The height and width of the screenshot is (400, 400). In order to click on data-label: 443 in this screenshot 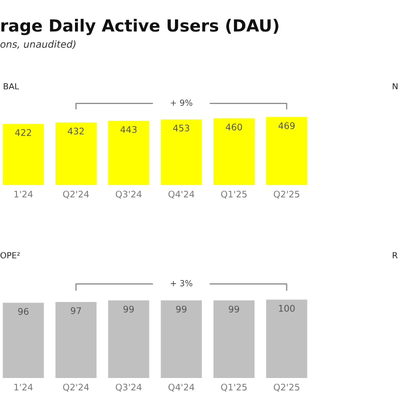, I will do `click(128, 129)`.